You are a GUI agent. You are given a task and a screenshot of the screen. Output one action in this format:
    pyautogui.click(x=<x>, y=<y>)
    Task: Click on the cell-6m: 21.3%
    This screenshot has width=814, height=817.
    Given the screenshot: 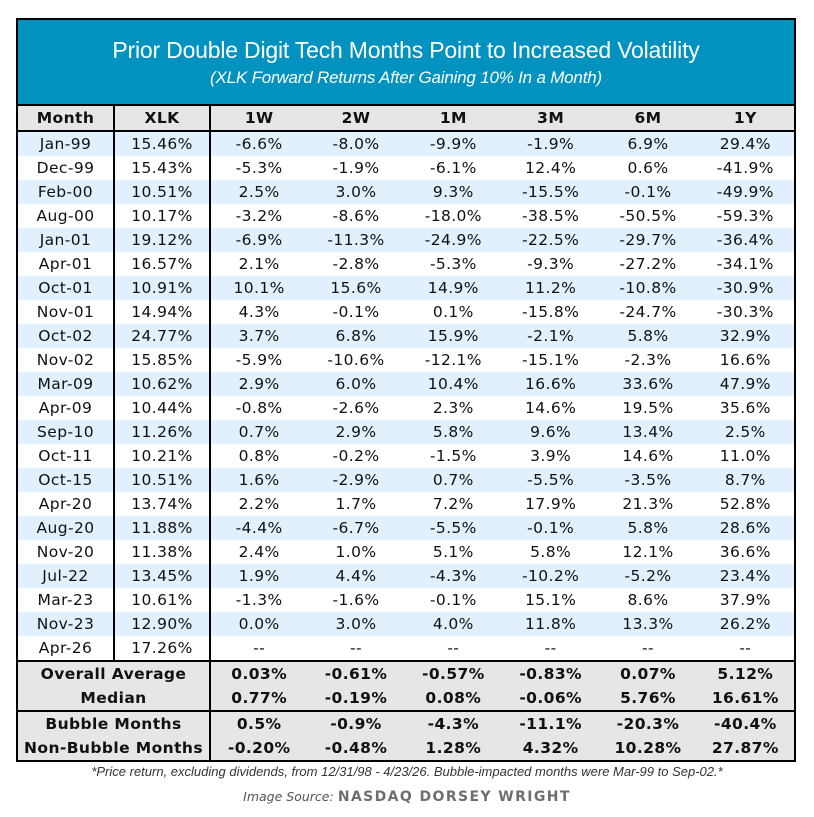 What is the action you would take?
    pyautogui.click(x=648, y=504)
    